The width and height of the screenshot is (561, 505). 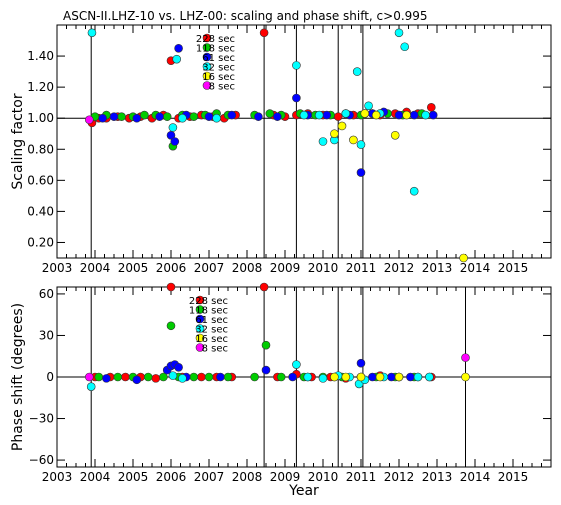 I want to click on x-tick-label: 2010, so click(x=323, y=268).